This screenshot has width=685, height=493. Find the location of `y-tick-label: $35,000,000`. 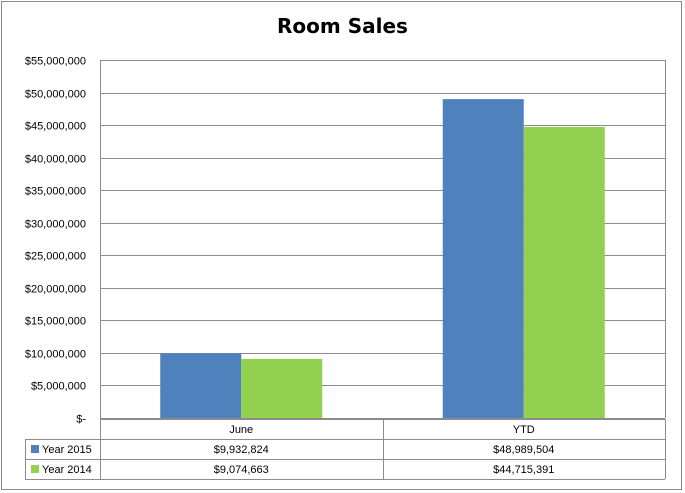

y-tick-label: $35,000,000 is located at coordinates (55, 192).